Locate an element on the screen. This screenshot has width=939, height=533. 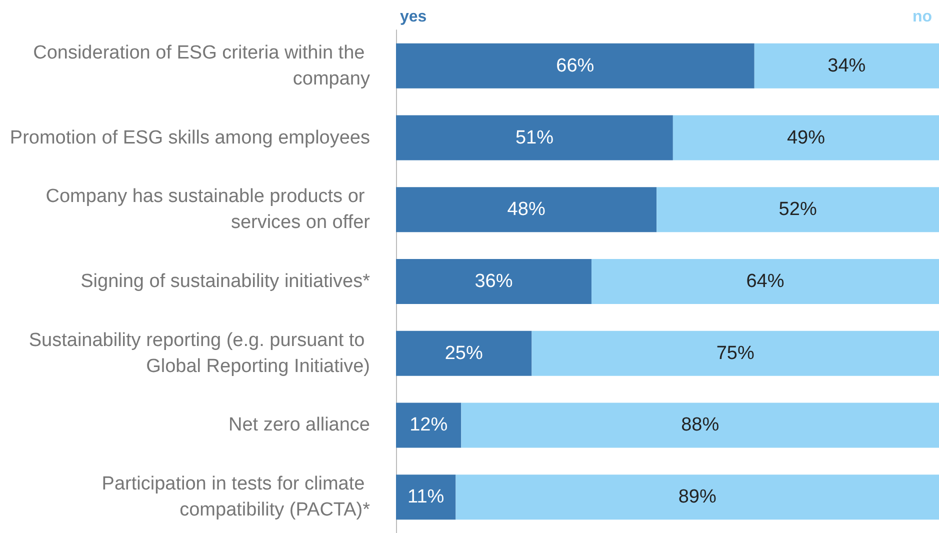
data-label: 88% is located at coordinates (700, 425).